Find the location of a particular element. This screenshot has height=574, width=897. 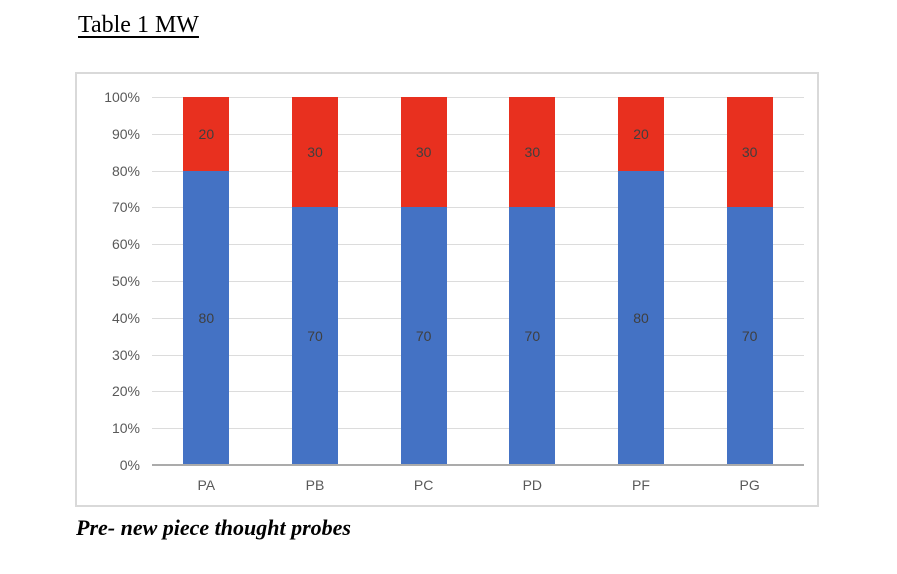

bar-pa: 20 80 is located at coordinates (206, 281).